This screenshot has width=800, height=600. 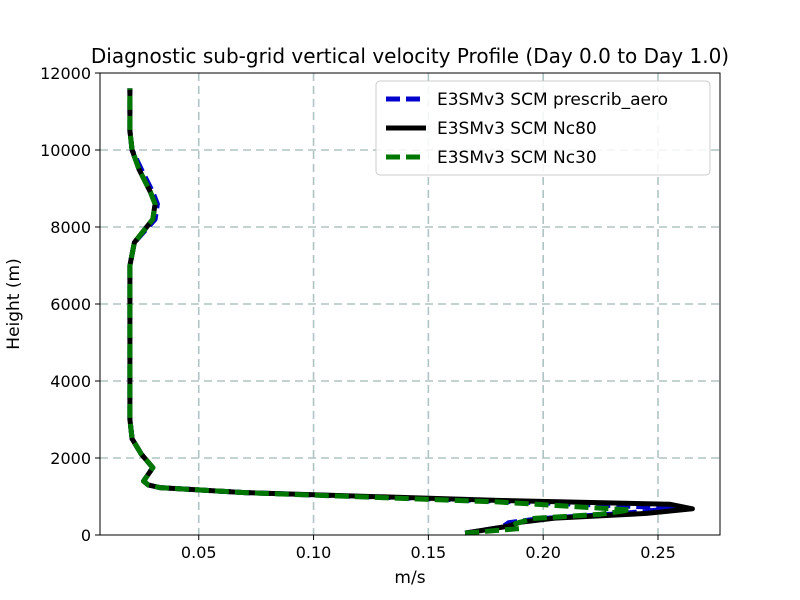 What do you see at coordinates (70, 227) in the screenshot?
I see `y-tick-label: 8000` at bounding box center [70, 227].